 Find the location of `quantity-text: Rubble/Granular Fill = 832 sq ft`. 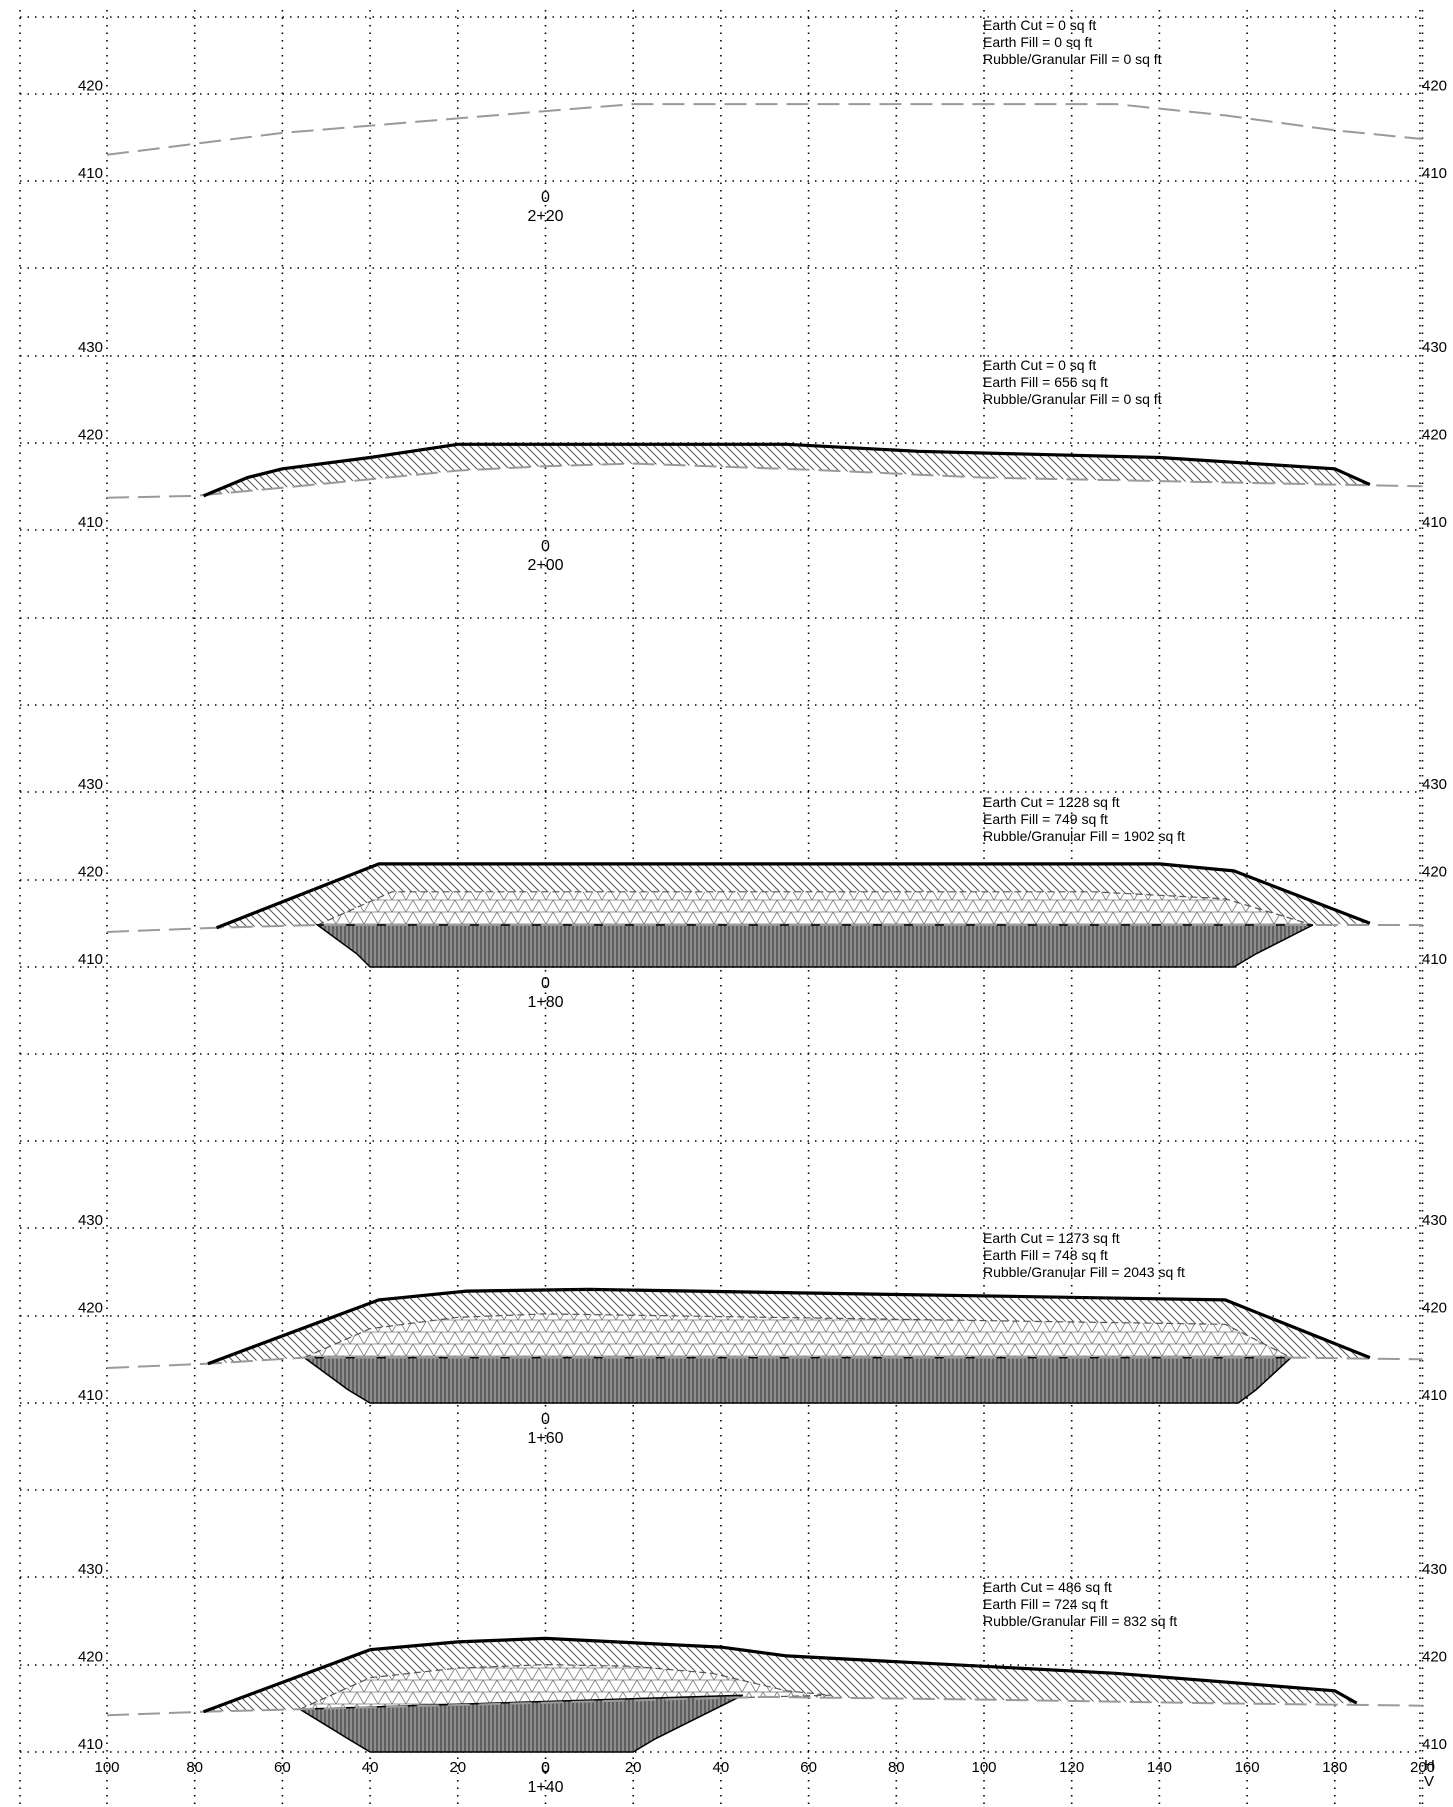

quantity-text: Rubble/Granular Fill = 832 sq ft is located at coordinates (1080, 1621).